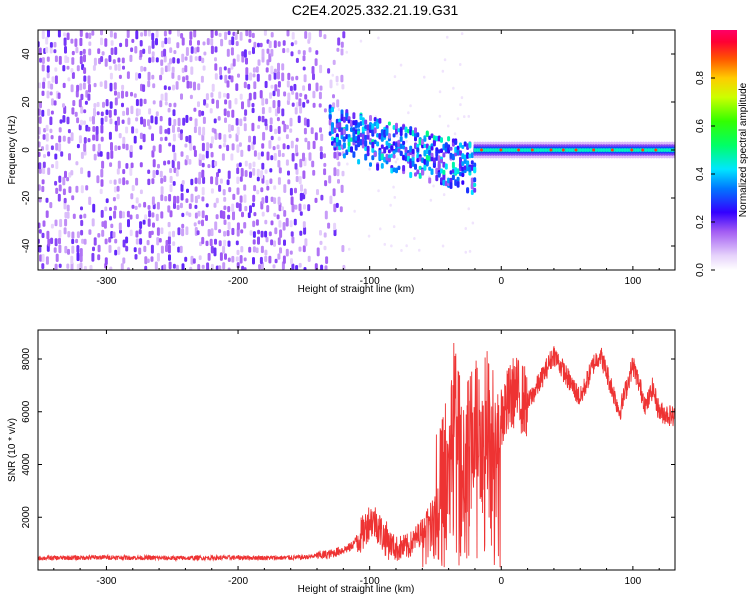 The height and width of the screenshot is (600, 750). What do you see at coordinates (700, 222) in the screenshot?
I see `colorbar-tick-label: 0.2` at bounding box center [700, 222].